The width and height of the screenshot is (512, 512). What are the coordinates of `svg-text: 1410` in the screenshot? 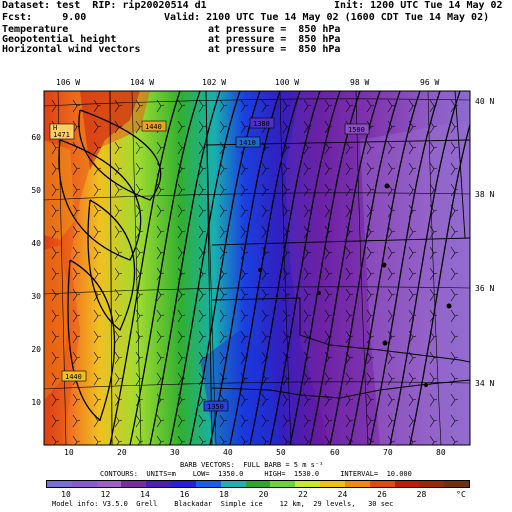 It's located at (247, 143).